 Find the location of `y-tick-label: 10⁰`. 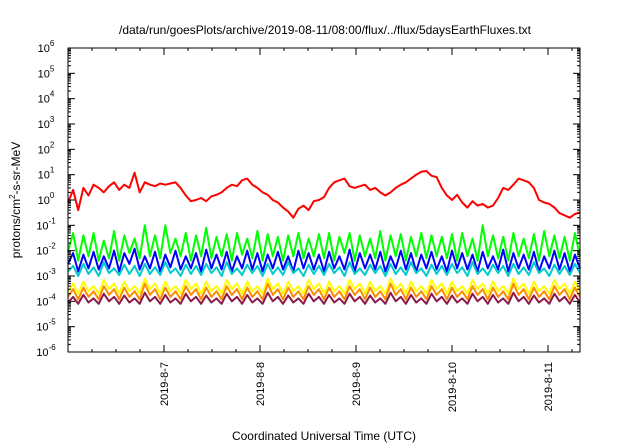

y-tick-label: 10⁰ is located at coordinates (46, 199).